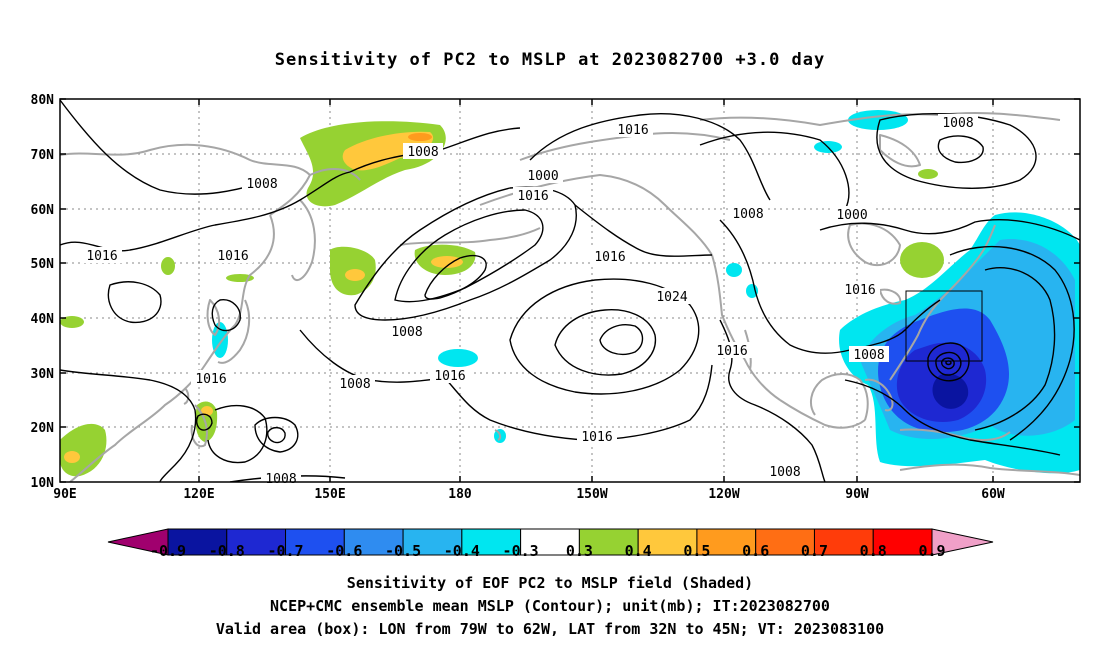 This screenshot has width=1100, height=650. I want to click on coast-hudson-bay, so click(874, 244).